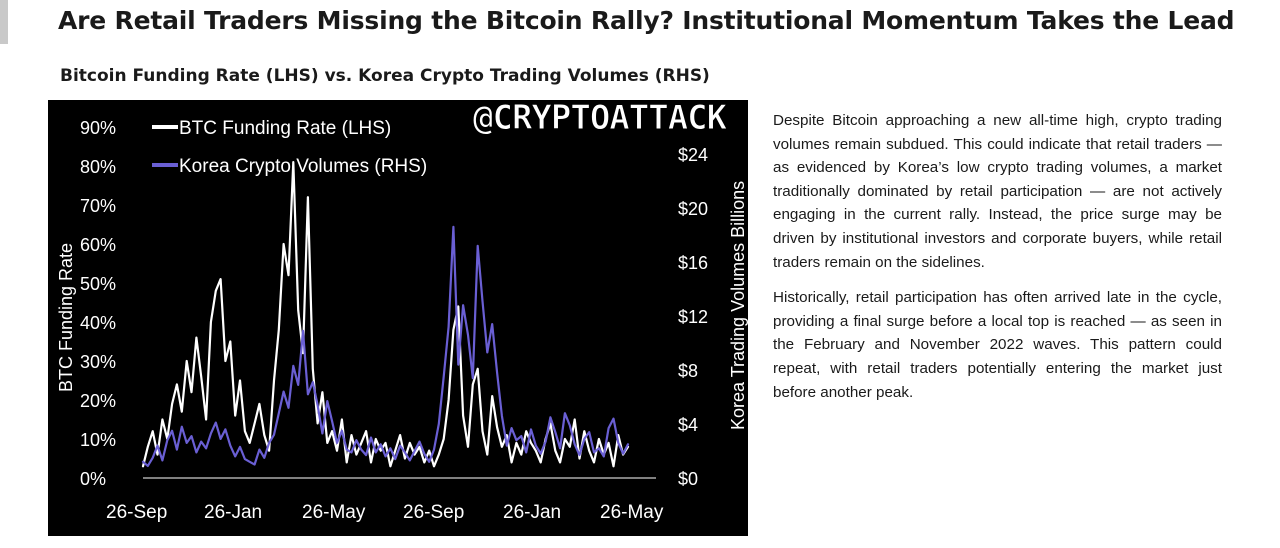 The height and width of the screenshot is (548, 1280). I want to click on y2-tick-label: $8, so click(688, 371).